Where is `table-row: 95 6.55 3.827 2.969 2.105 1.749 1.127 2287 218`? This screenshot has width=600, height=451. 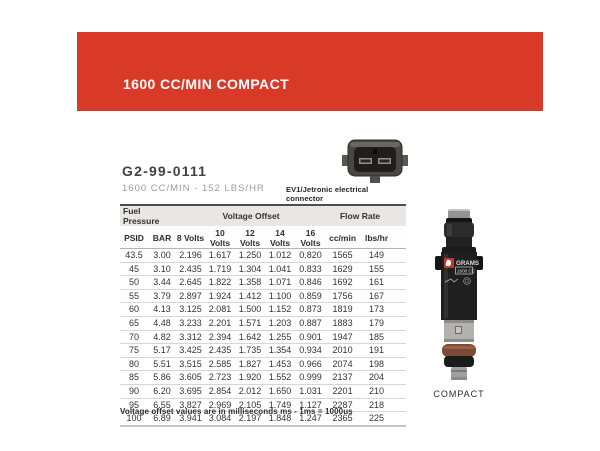
table-row: 95 6.55 3.827 2.969 2.105 1.749 1.127 2287 218 is located at coordinates (263, 405).